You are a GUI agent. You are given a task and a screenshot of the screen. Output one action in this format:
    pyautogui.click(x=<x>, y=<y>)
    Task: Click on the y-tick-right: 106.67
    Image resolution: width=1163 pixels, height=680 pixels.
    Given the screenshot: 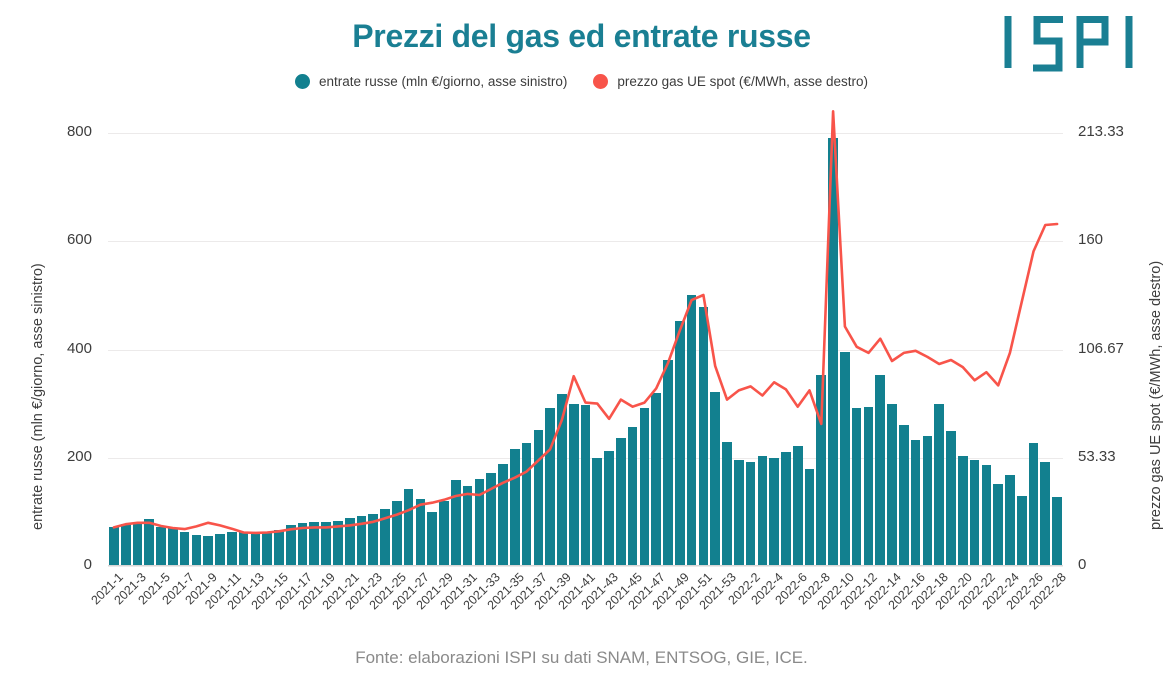 What is the action you would take?
    pyautogui.click(x=1101, y=348)
    